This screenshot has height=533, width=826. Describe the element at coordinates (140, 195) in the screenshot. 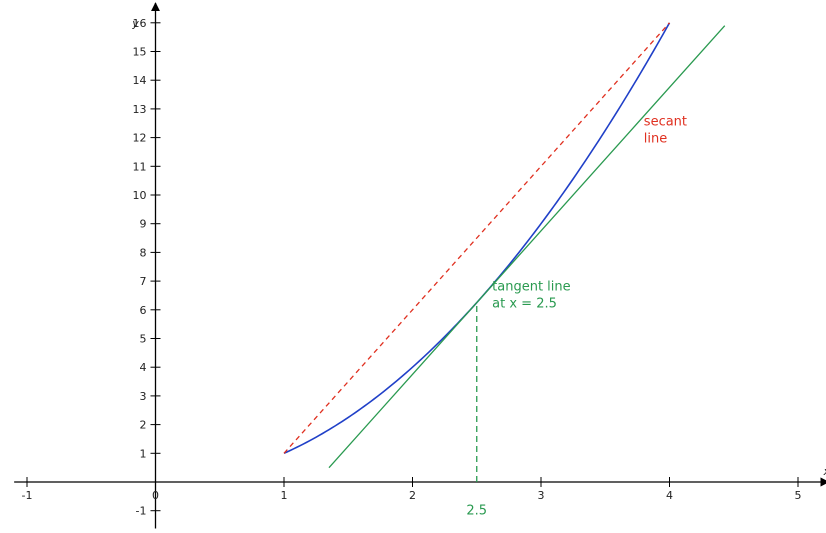

I see `y-tick-label: 10` at that location.